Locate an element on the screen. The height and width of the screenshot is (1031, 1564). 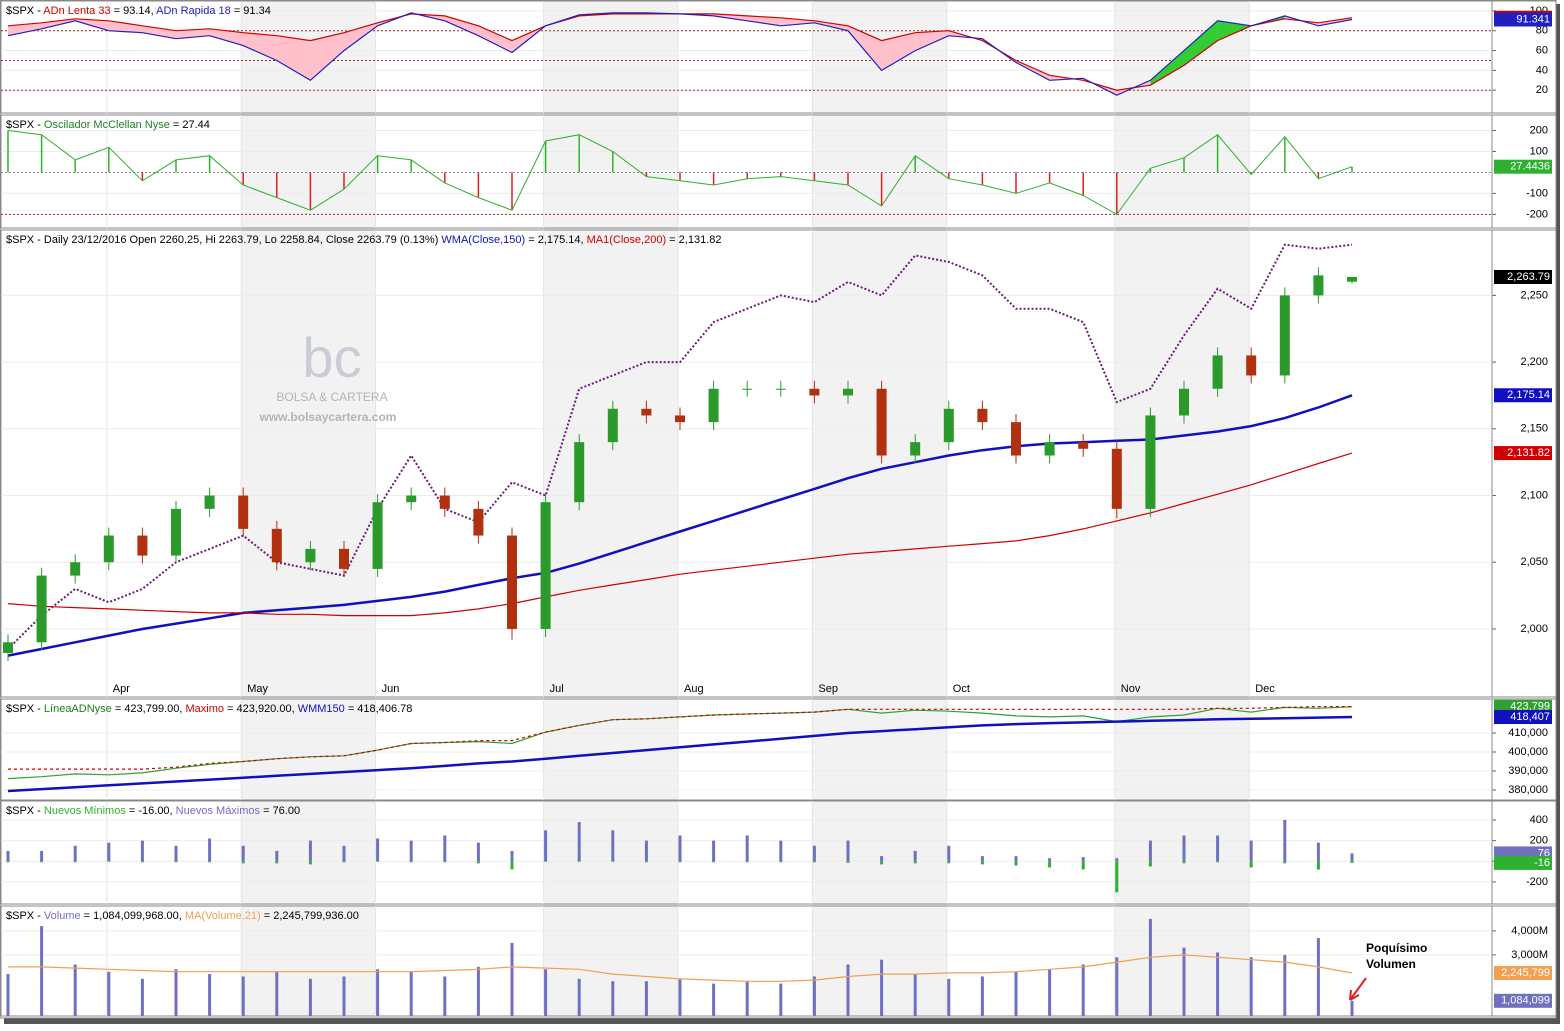
y-tick-label: 2,000 is located at coordinates (1534, 629).